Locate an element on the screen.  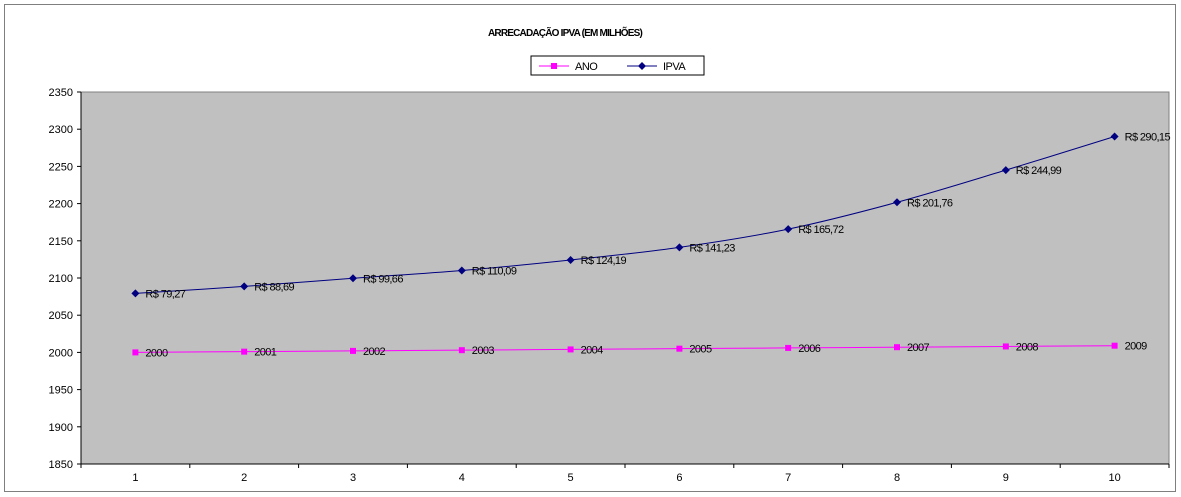
y-tick-label: 2200 is located at coordinates (61, 205).